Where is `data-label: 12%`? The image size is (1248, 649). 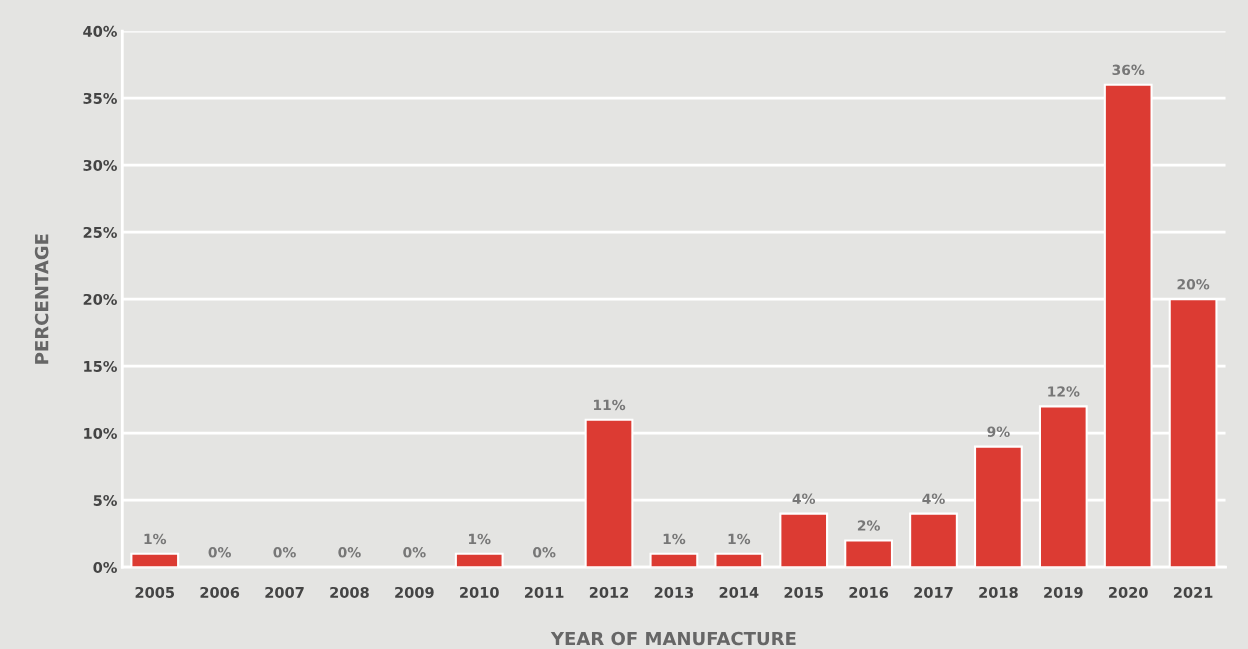
data-label: 12% is located at coordinates (1064, 391).